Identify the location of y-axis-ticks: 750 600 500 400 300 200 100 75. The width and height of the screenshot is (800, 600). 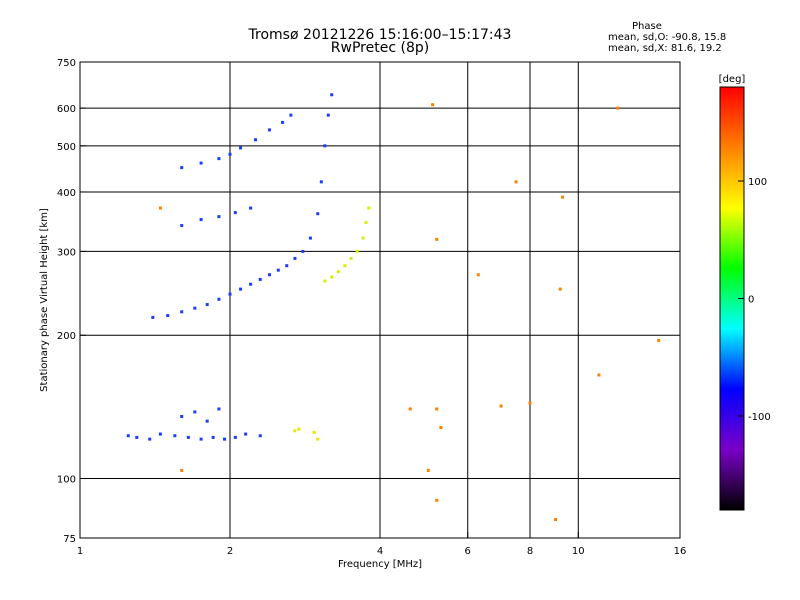
(71, 301).